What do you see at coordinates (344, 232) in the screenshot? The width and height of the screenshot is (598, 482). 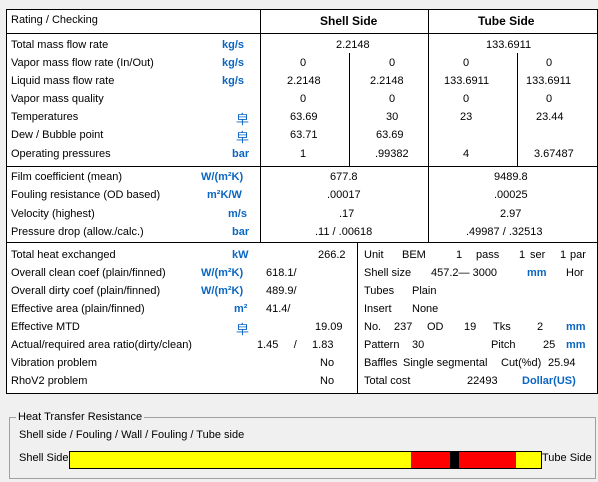 I see `shell-value: .11 / .00618` at bounding box center [344, 232].